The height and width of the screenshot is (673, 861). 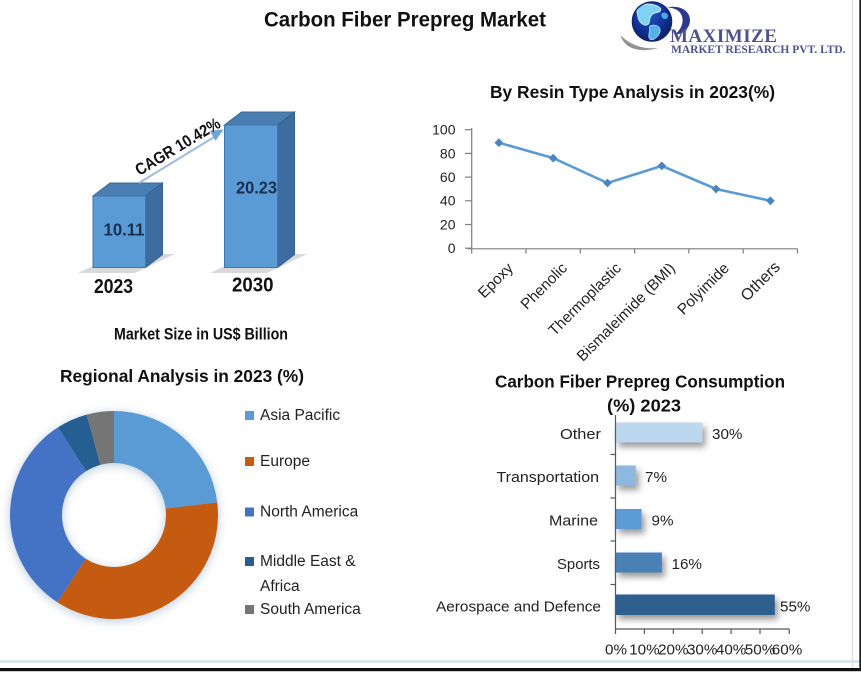 I want to click on svg-text: (%) 2023, so click(x=644, y=406).